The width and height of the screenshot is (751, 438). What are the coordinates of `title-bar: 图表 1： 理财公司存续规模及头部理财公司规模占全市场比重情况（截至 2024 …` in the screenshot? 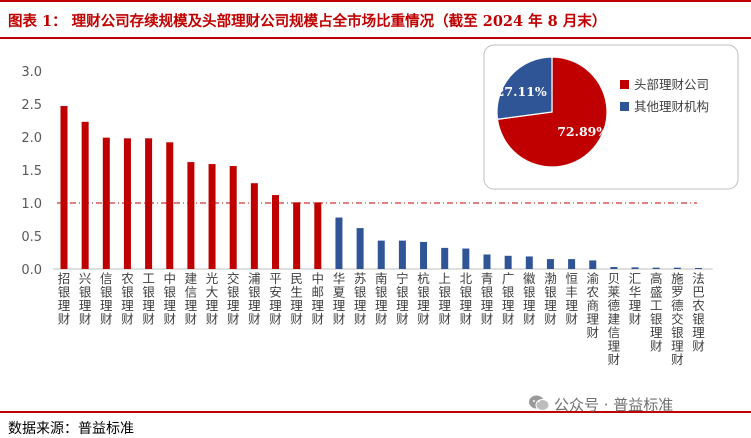 It's located at (375, 19).